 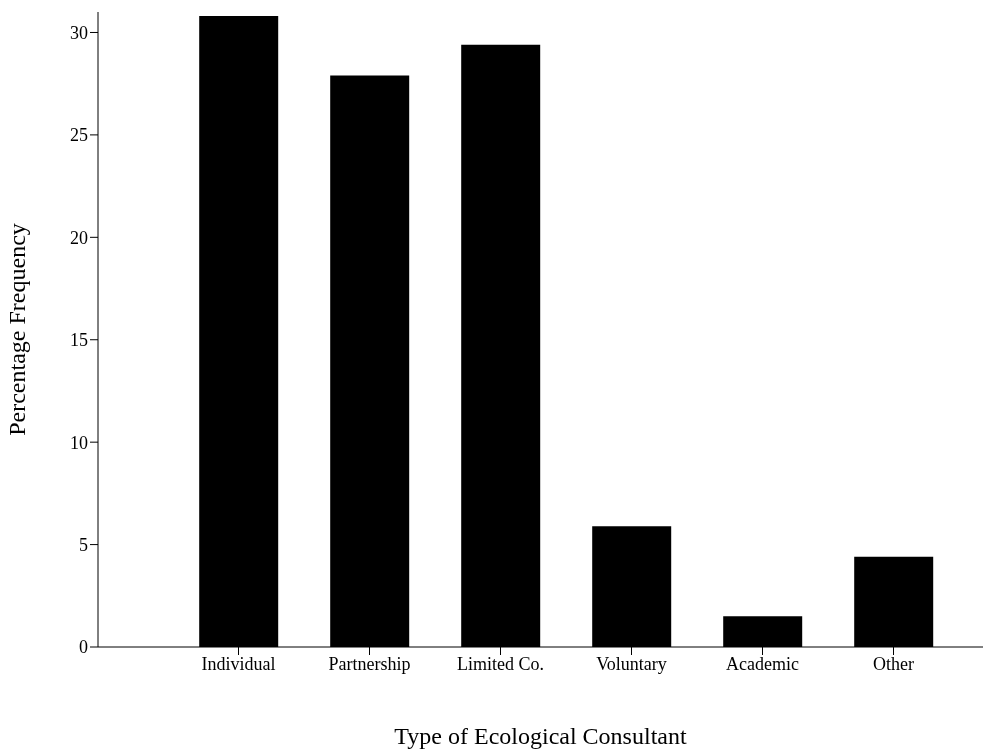 I want to click on y-tick-label: 15, so click(x=79, y=340).